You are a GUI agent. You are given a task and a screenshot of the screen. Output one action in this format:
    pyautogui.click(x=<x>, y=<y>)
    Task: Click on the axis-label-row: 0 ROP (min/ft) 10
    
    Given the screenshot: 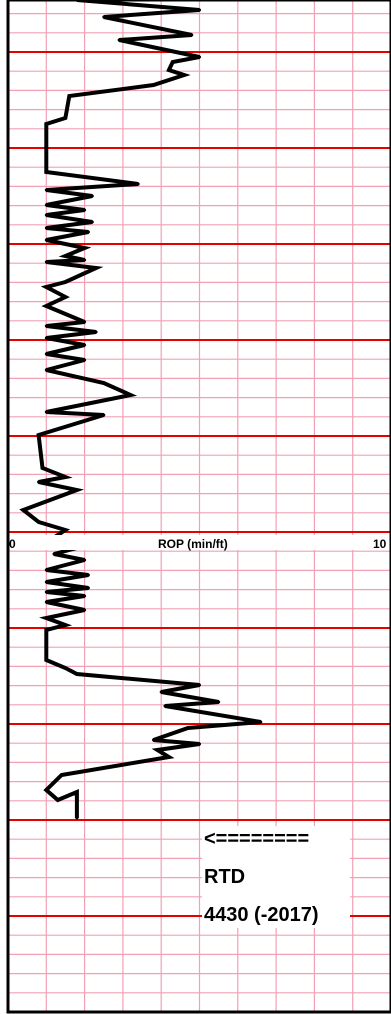 What is the action you would take?
    pyautogui.click(x=198, y=543)
    